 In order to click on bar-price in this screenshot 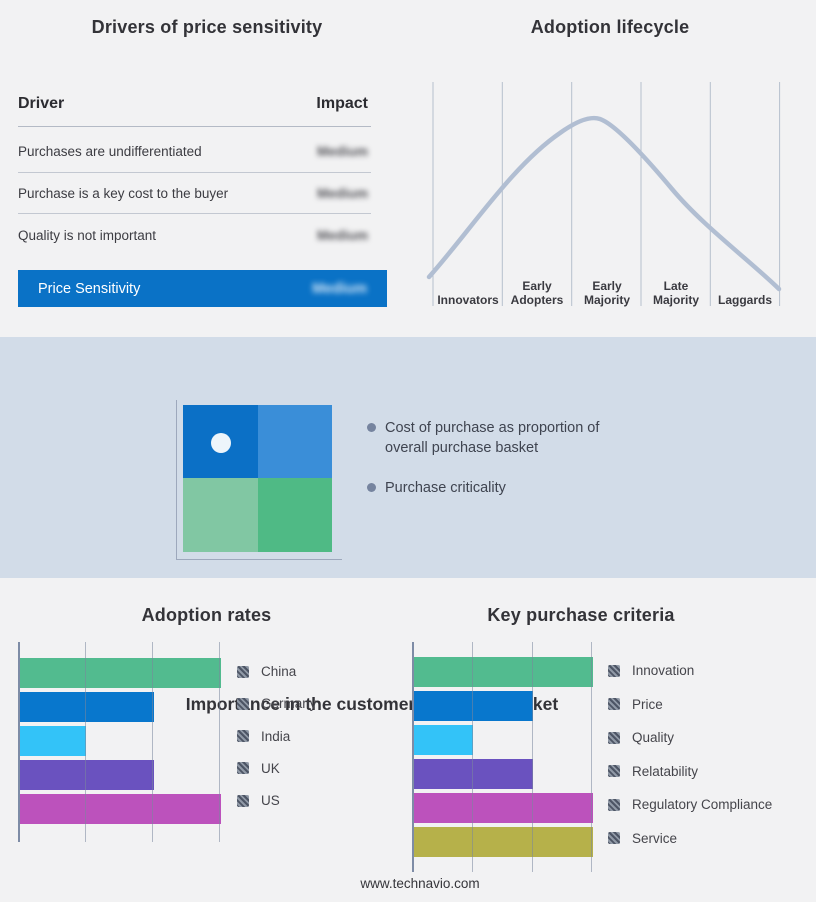, I will do `click(473, 706)`.